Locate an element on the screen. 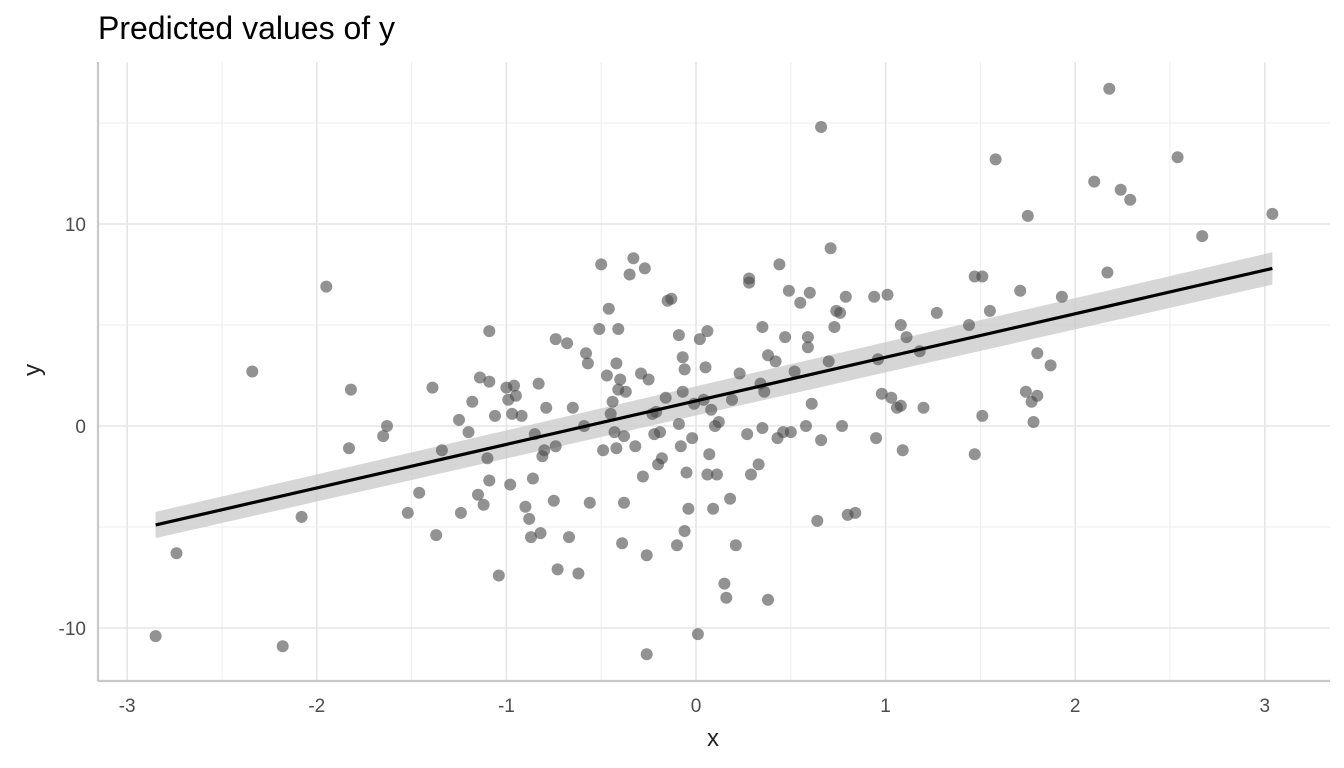 The width and height of the screenshot is (1344, 768). y-tick-label: 10 is located at coordinates (75, 225).